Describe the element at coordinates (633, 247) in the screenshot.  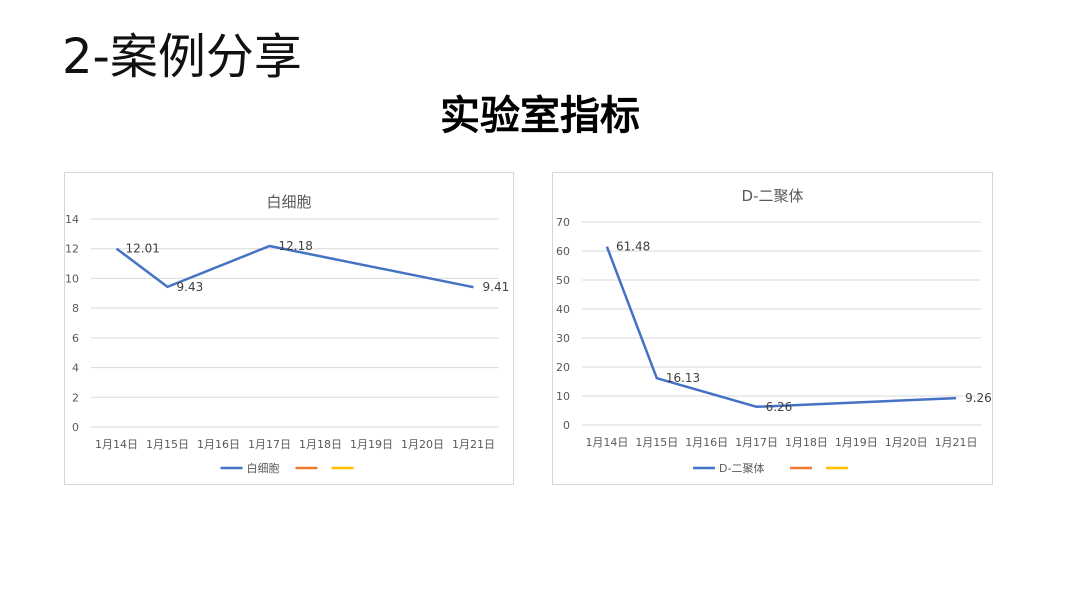
I see `d-dimer-data-label: 61.48` at that location.